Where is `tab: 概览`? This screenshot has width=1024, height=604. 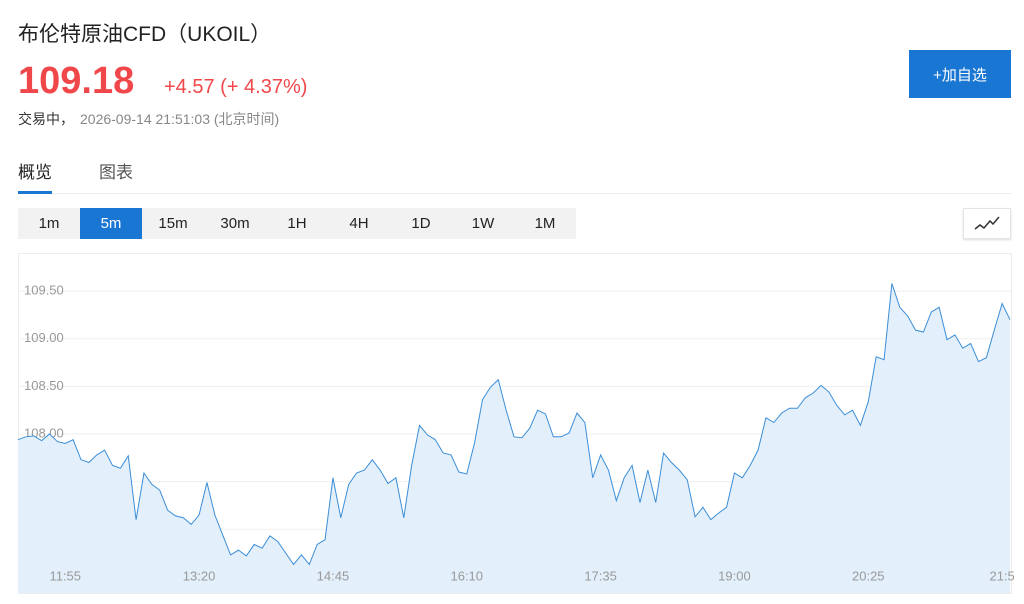
tab: 概览 is located at coordinates (35, 176).